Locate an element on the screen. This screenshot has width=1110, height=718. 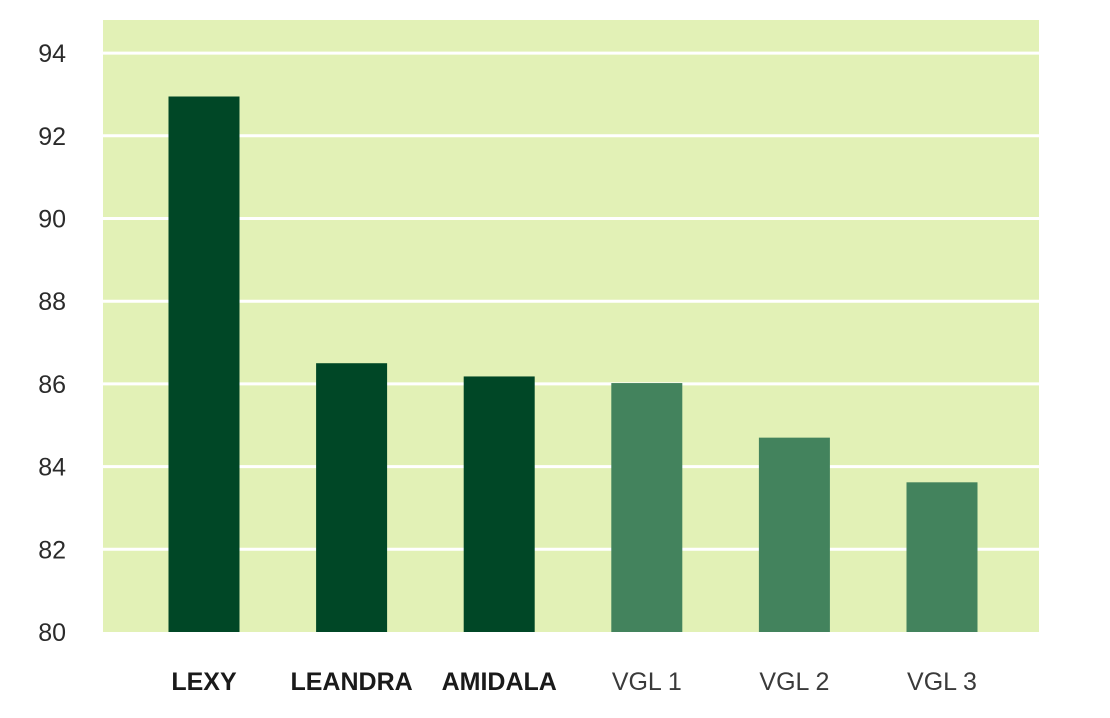
y-tick-label-80: 80 is located at coordinates (52, 633).